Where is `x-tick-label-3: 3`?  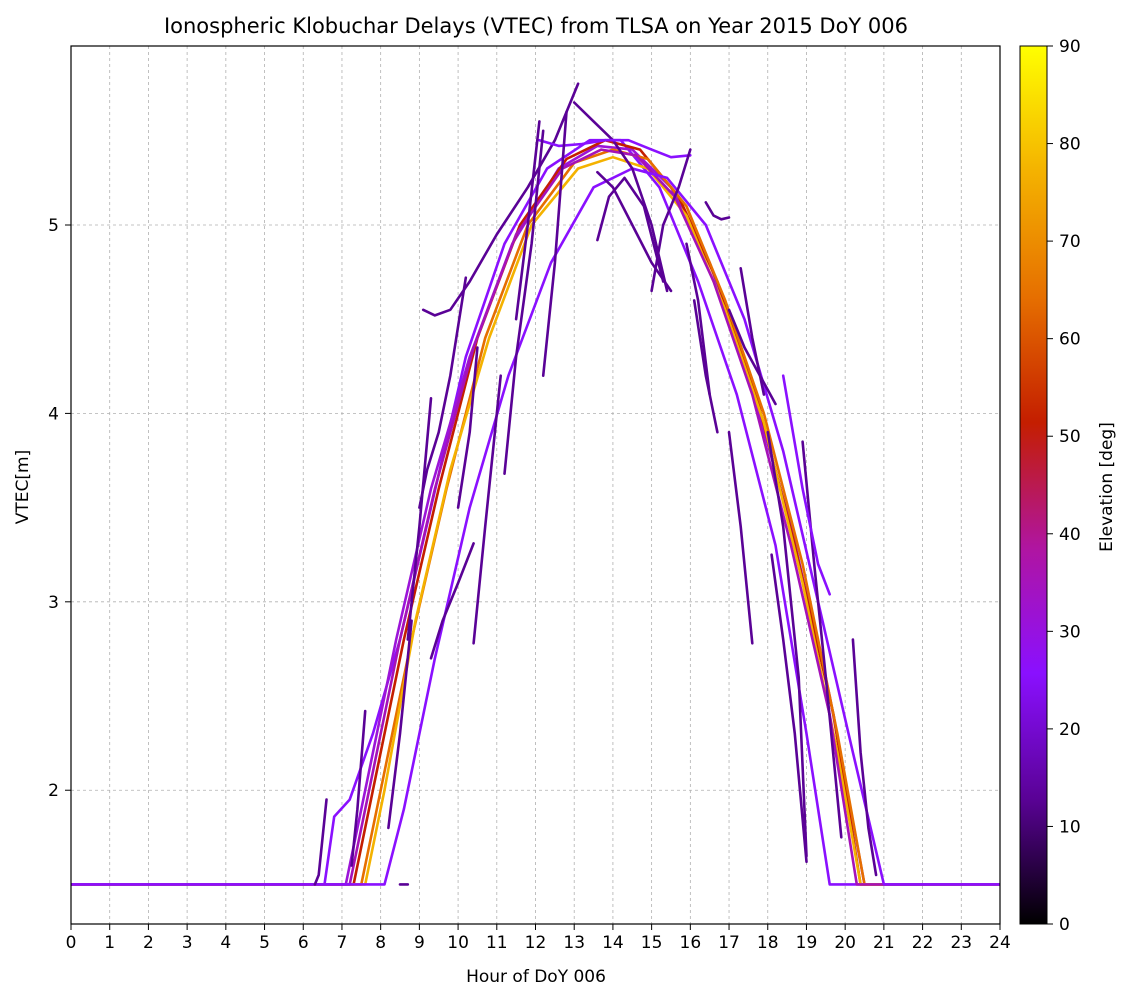 x-tick-label-3: 3 is located at coordinates (187, 943).